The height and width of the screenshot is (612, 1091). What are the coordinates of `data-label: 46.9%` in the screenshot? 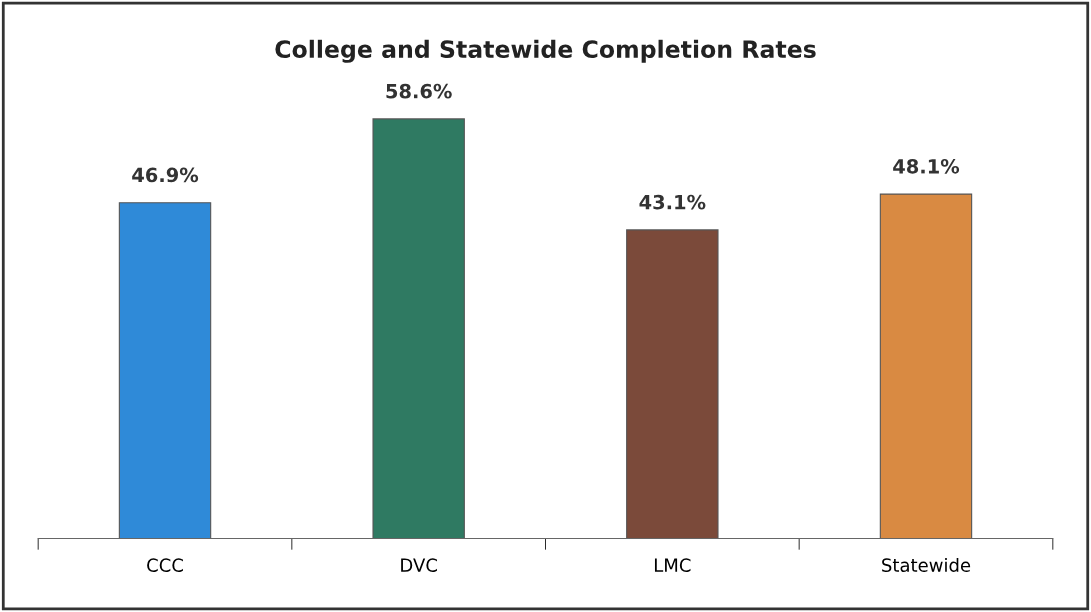 It's located at (165, 175).